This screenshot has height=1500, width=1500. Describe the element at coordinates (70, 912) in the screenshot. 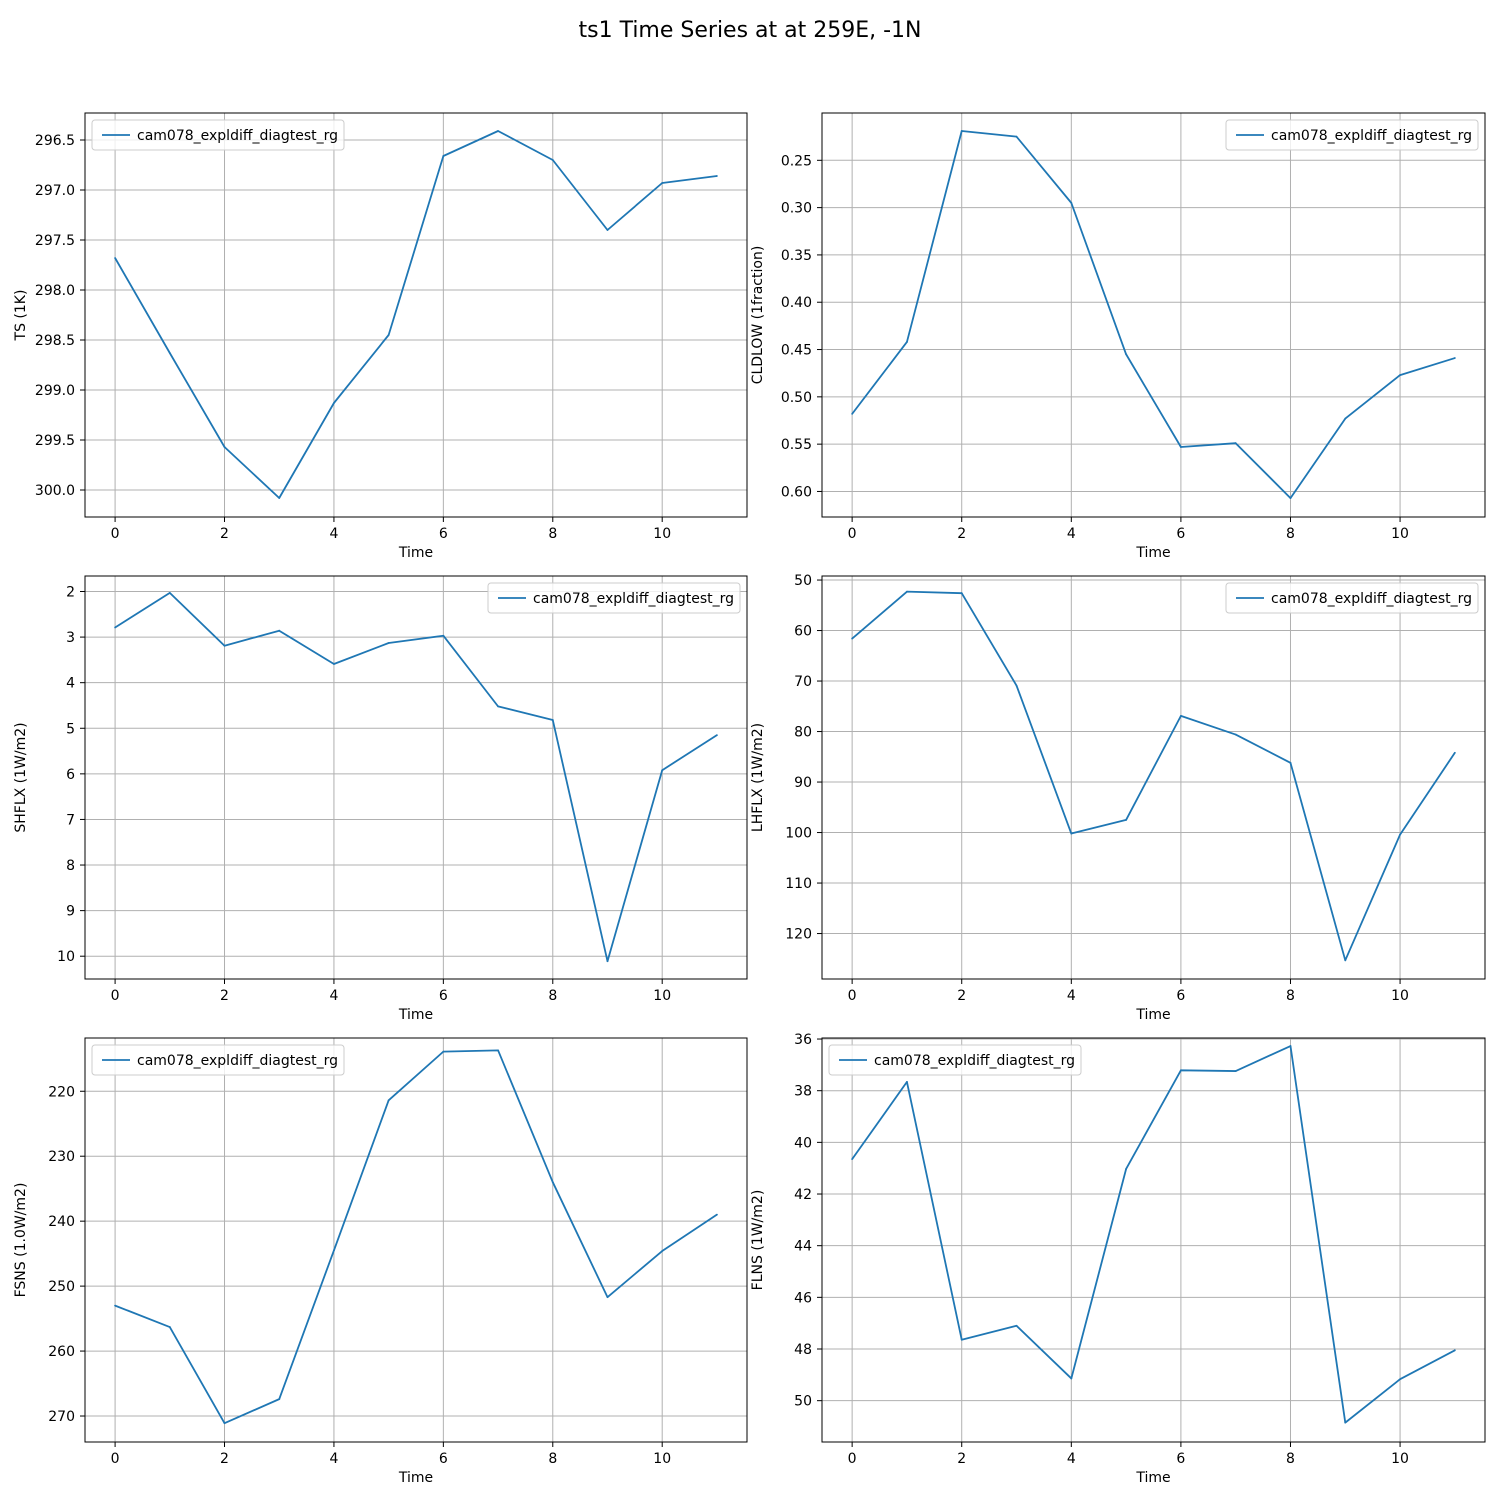

I see `y-tick-label: 9` at that location.